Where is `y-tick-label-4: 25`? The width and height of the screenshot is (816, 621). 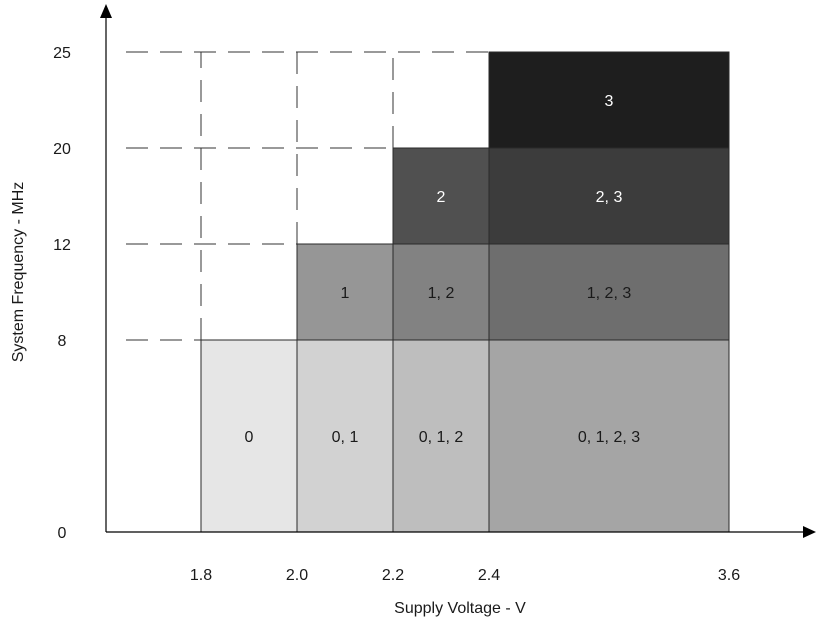
y-tick-label-4: 25 is located at coordinates (62, 53).